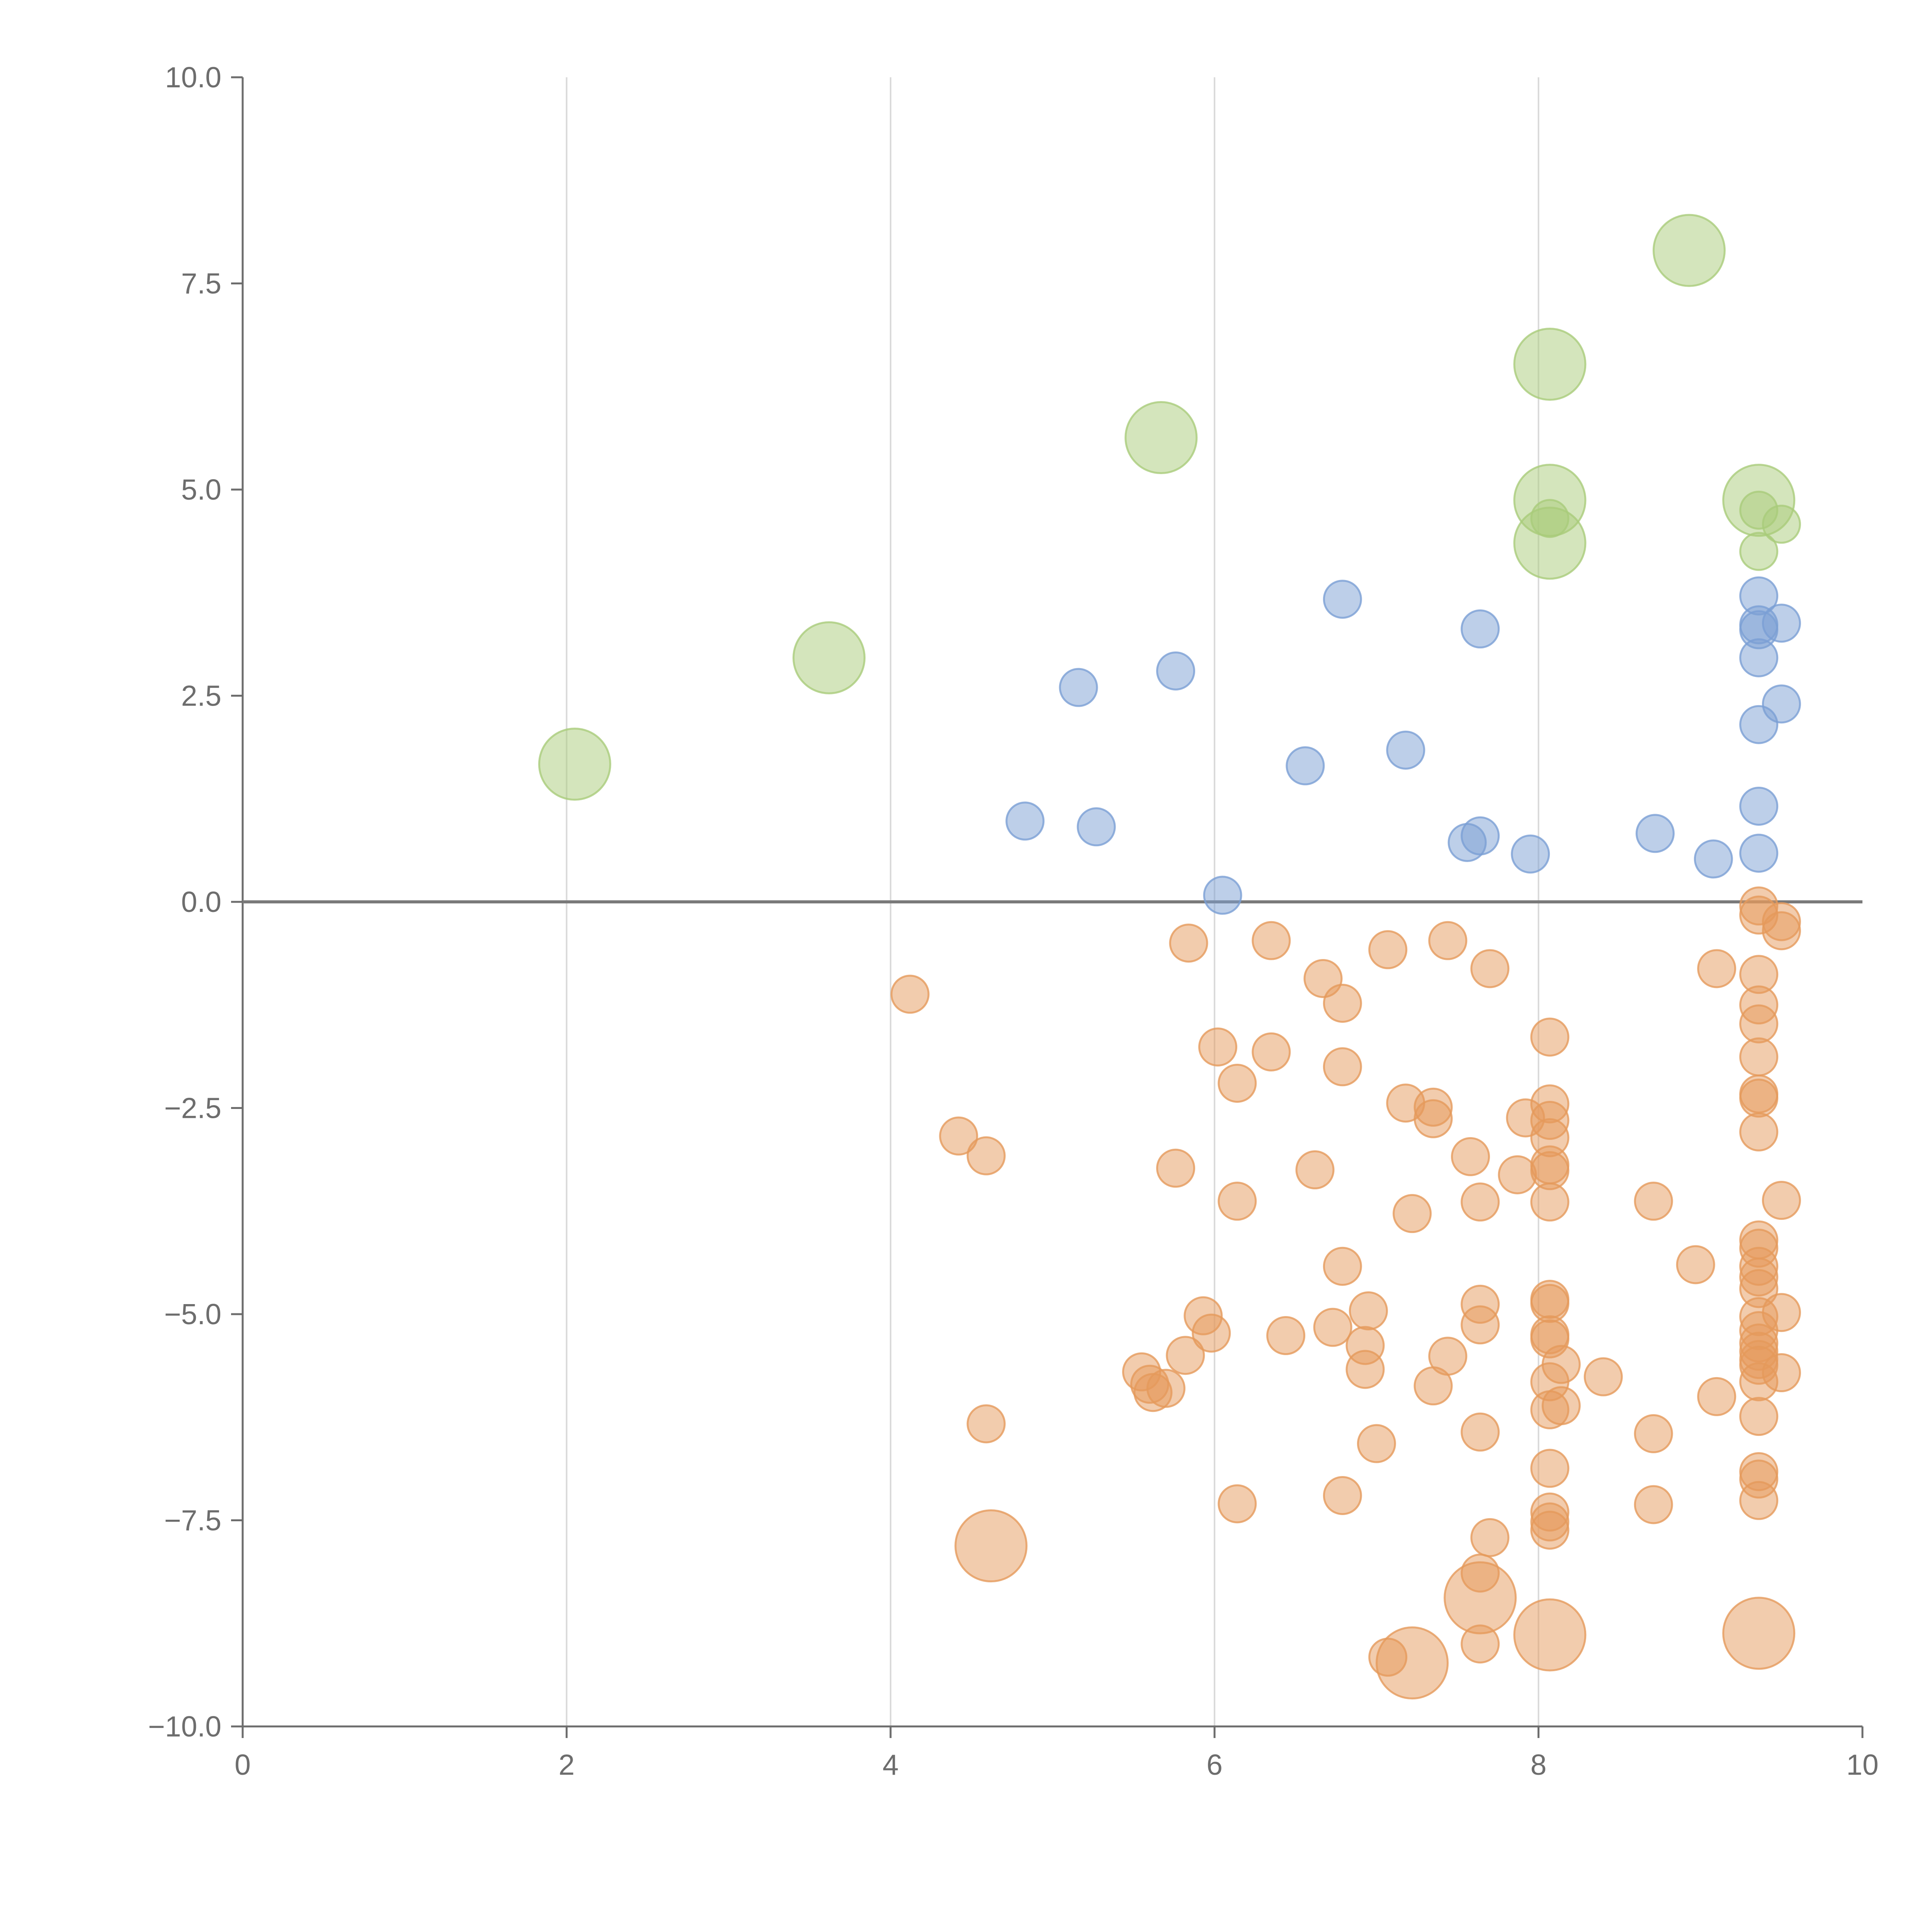 Image resolution: width=1932 pixels, height=1932 pixels. Describe the element at coordinates (201, 489) in the screenshot. I see `y-tick-label: 5.0` at that location.